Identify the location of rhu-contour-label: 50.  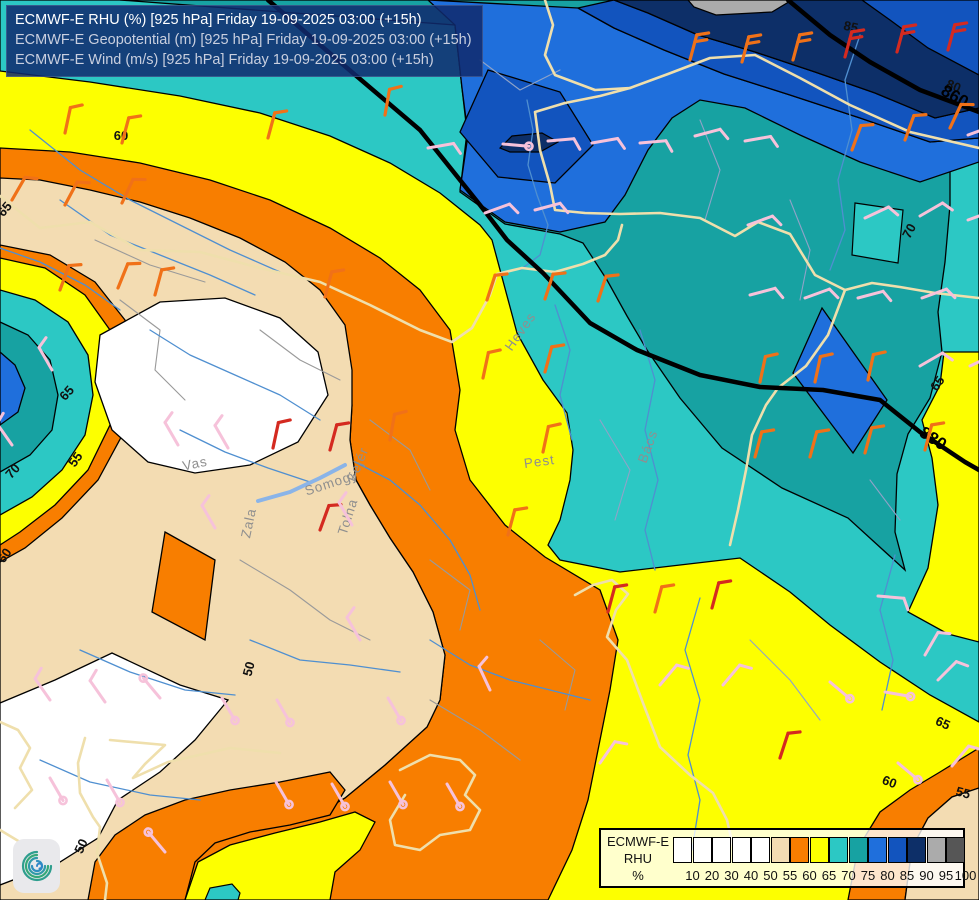
(81, 845).